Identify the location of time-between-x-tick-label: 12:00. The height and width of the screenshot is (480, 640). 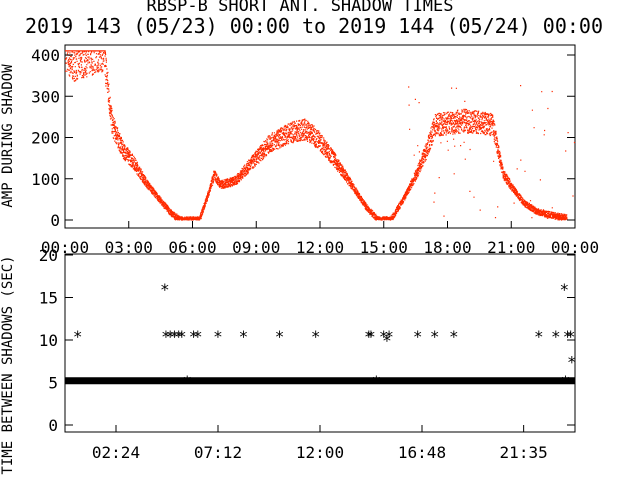
(320, 452).